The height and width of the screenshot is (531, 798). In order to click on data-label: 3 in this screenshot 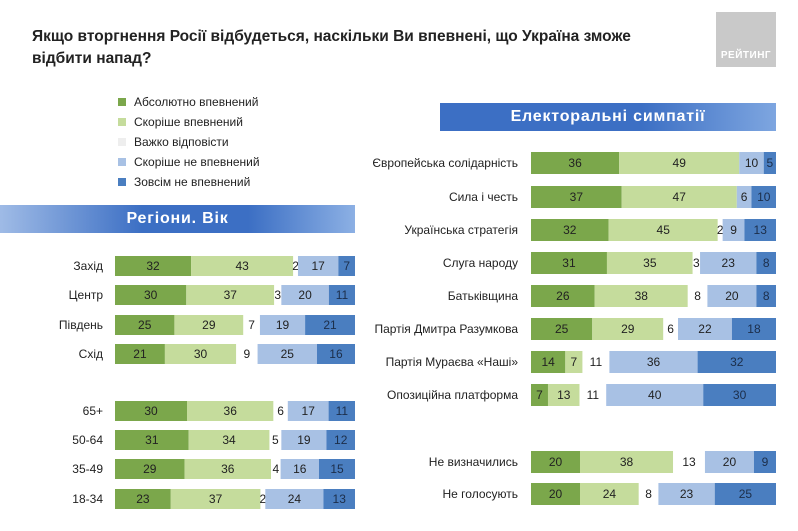, I will do `click(277, 295)`.